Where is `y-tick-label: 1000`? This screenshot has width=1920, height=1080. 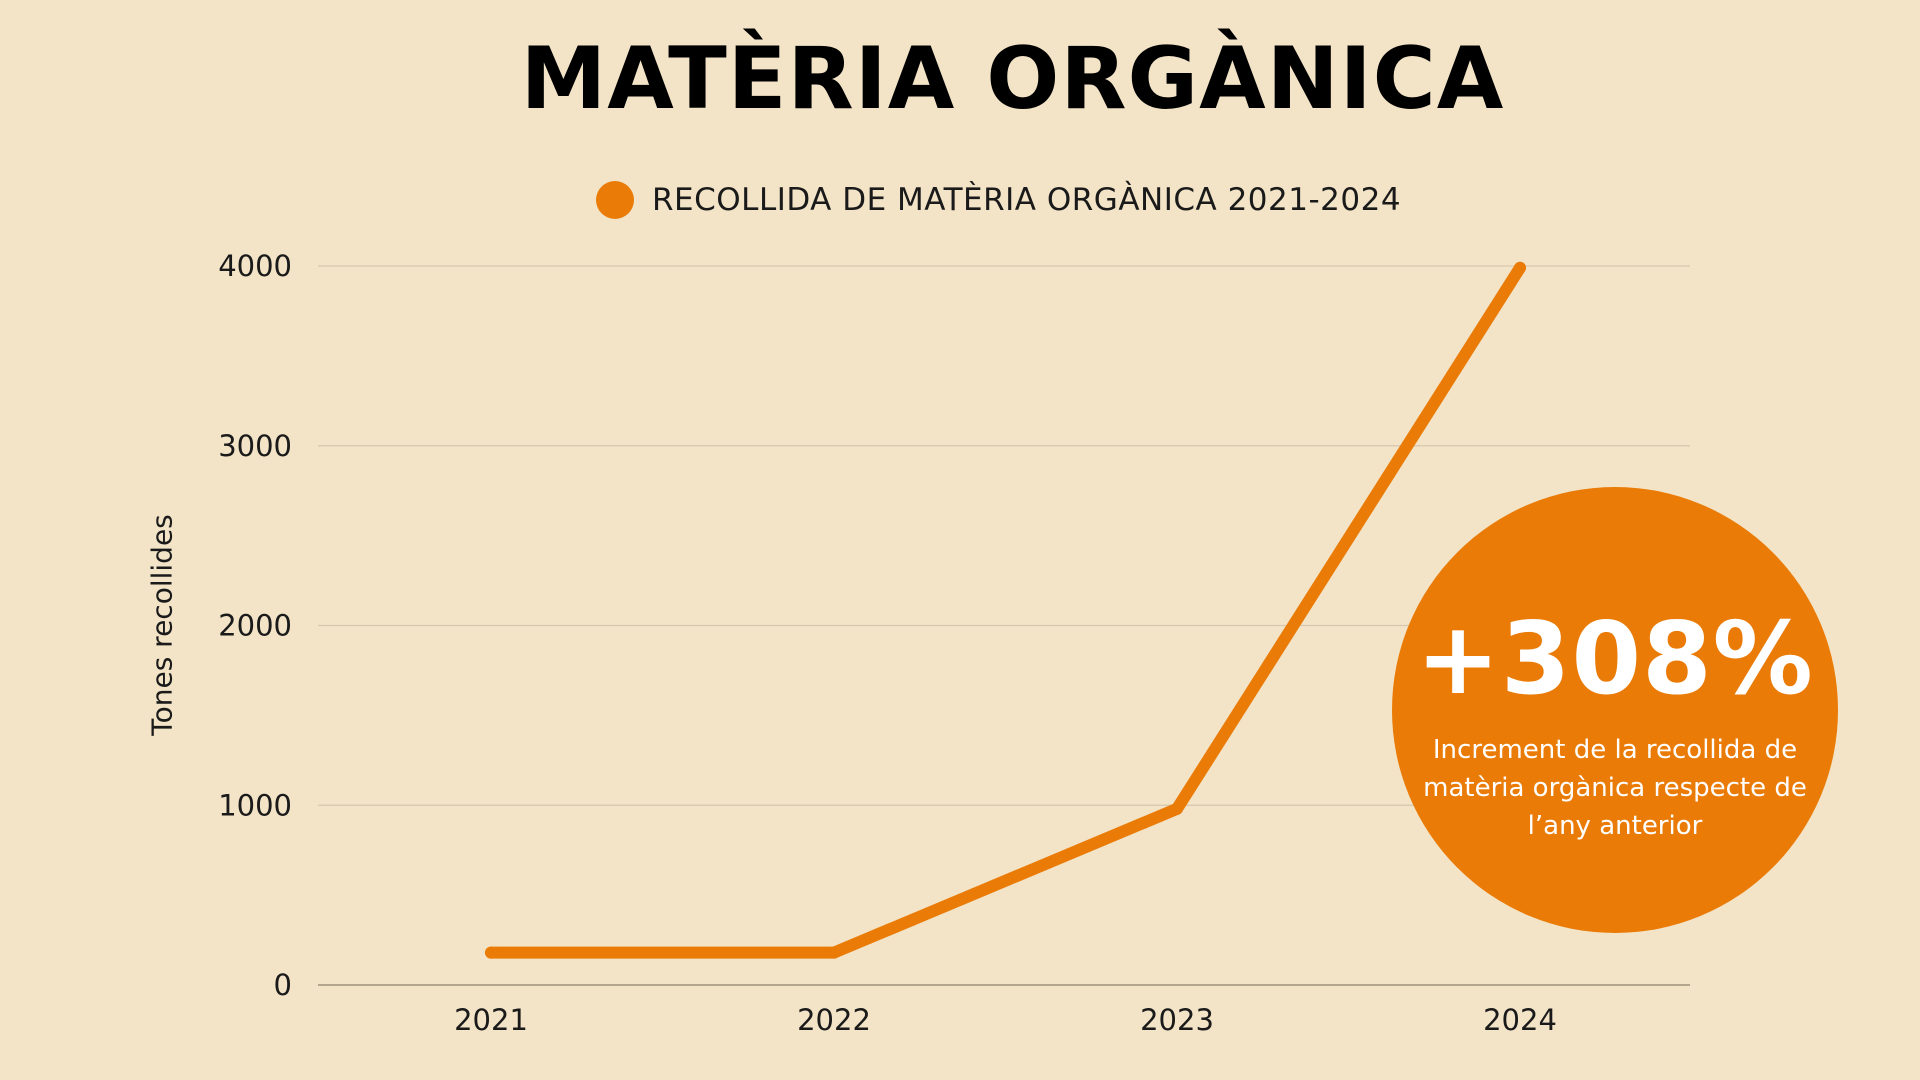 y-tick-label: 1000 is located at coordinates (255, 805).